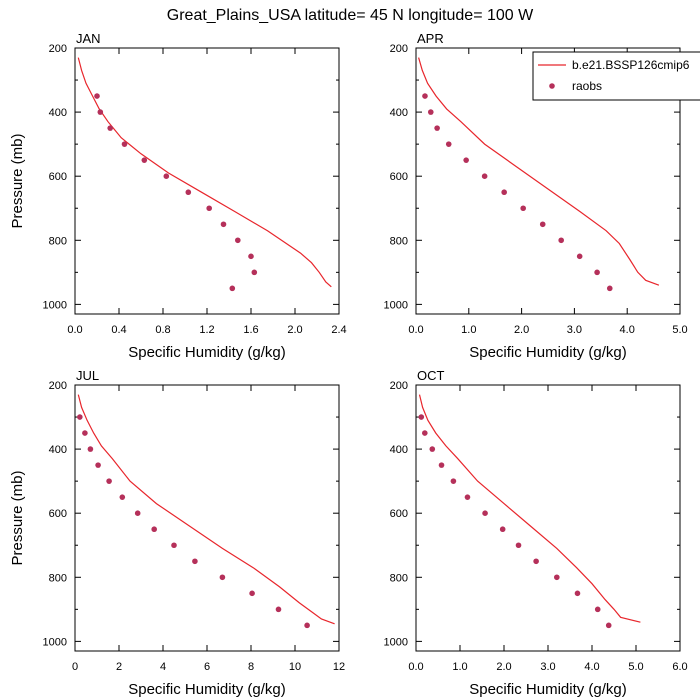 The image size is (700, 700). Describe the element at coordinates (295, 667) in the screenshot. I see `x-tick-label: 10` at that location.